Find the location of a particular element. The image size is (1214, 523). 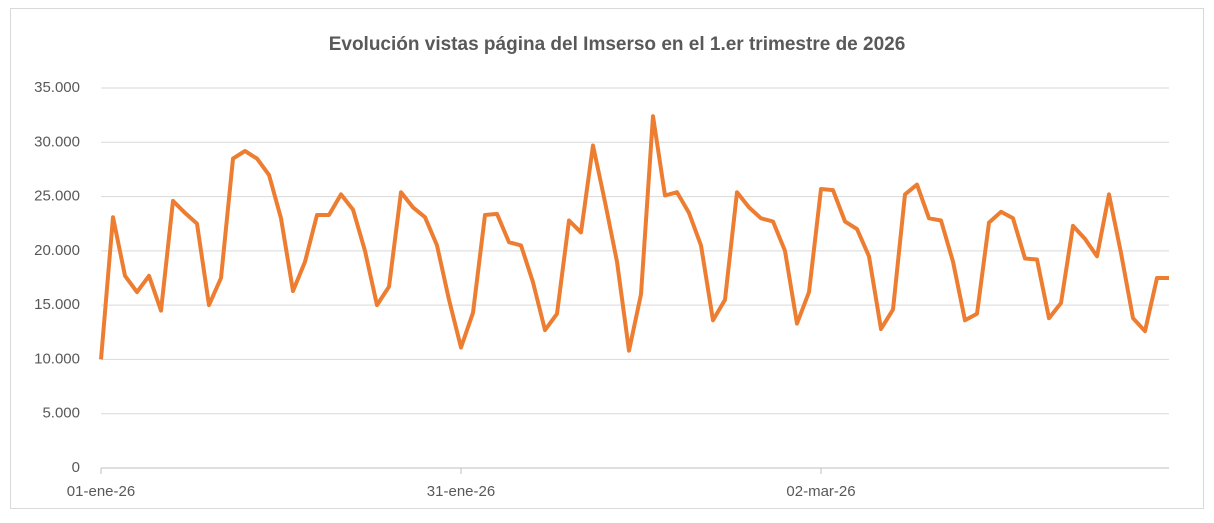

x-tick-label: 02-mar-26 is located at coordinates (820, 491).